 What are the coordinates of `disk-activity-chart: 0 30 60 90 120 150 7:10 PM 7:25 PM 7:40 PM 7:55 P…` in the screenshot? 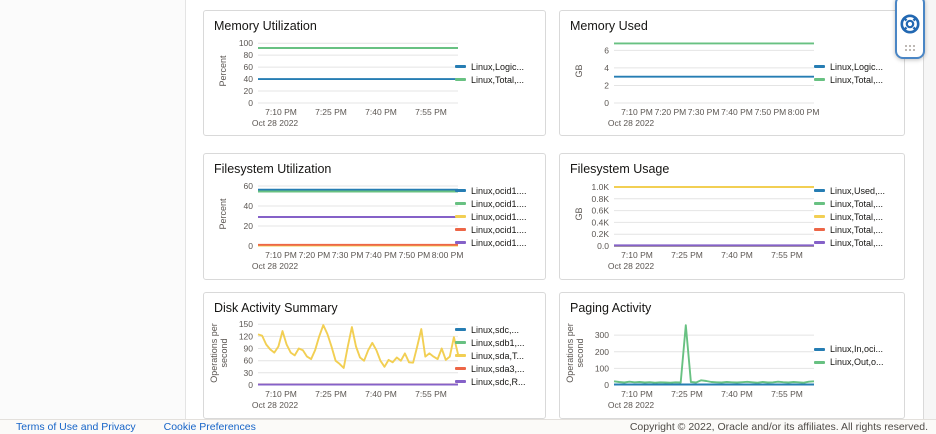 It's located at (335, 365).